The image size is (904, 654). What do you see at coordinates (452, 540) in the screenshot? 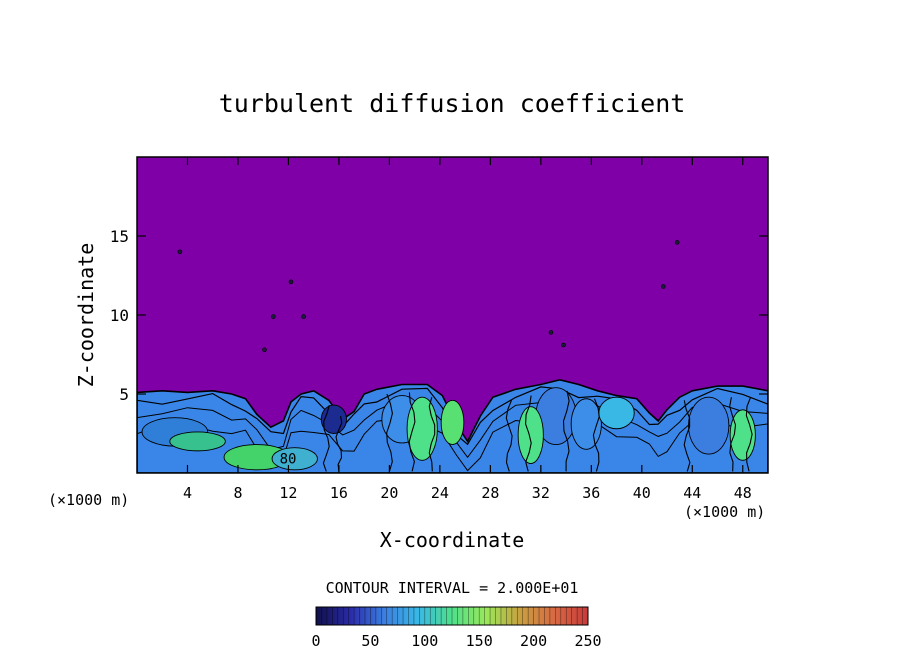
I see `x-axis-label: X-coordinate` at bounding box center [452, 540].